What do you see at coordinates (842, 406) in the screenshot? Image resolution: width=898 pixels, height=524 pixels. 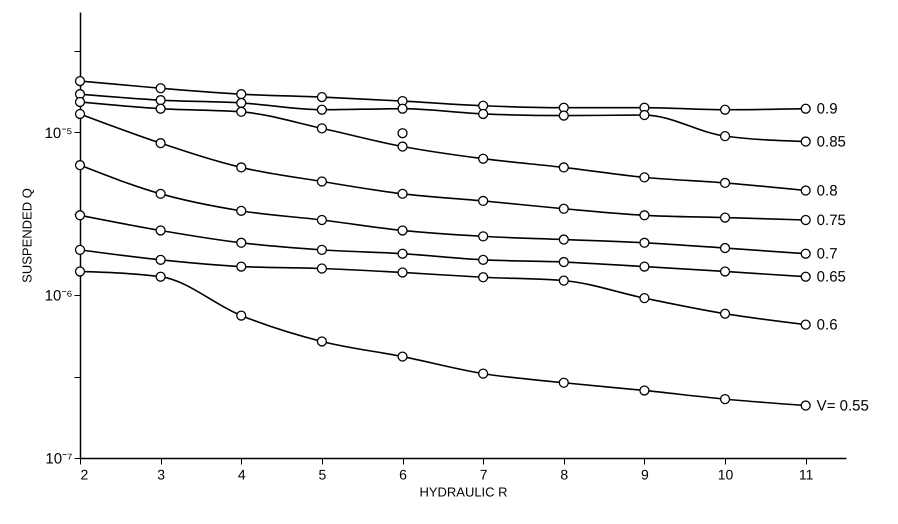 I see `series-label: V= 0.55` at bounding box center [842, 406].